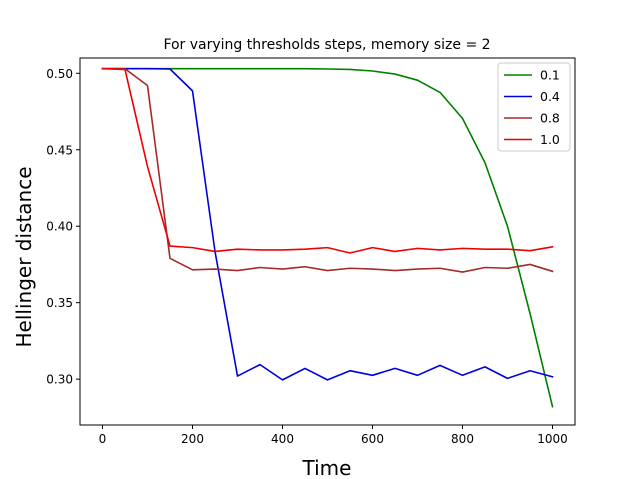 The width and height of the screenshot is (639, 479). What do you see at coordinates (327, 467) in the screenshot?
I see `x-axis-title: Time` at bounding box center [327, 467].